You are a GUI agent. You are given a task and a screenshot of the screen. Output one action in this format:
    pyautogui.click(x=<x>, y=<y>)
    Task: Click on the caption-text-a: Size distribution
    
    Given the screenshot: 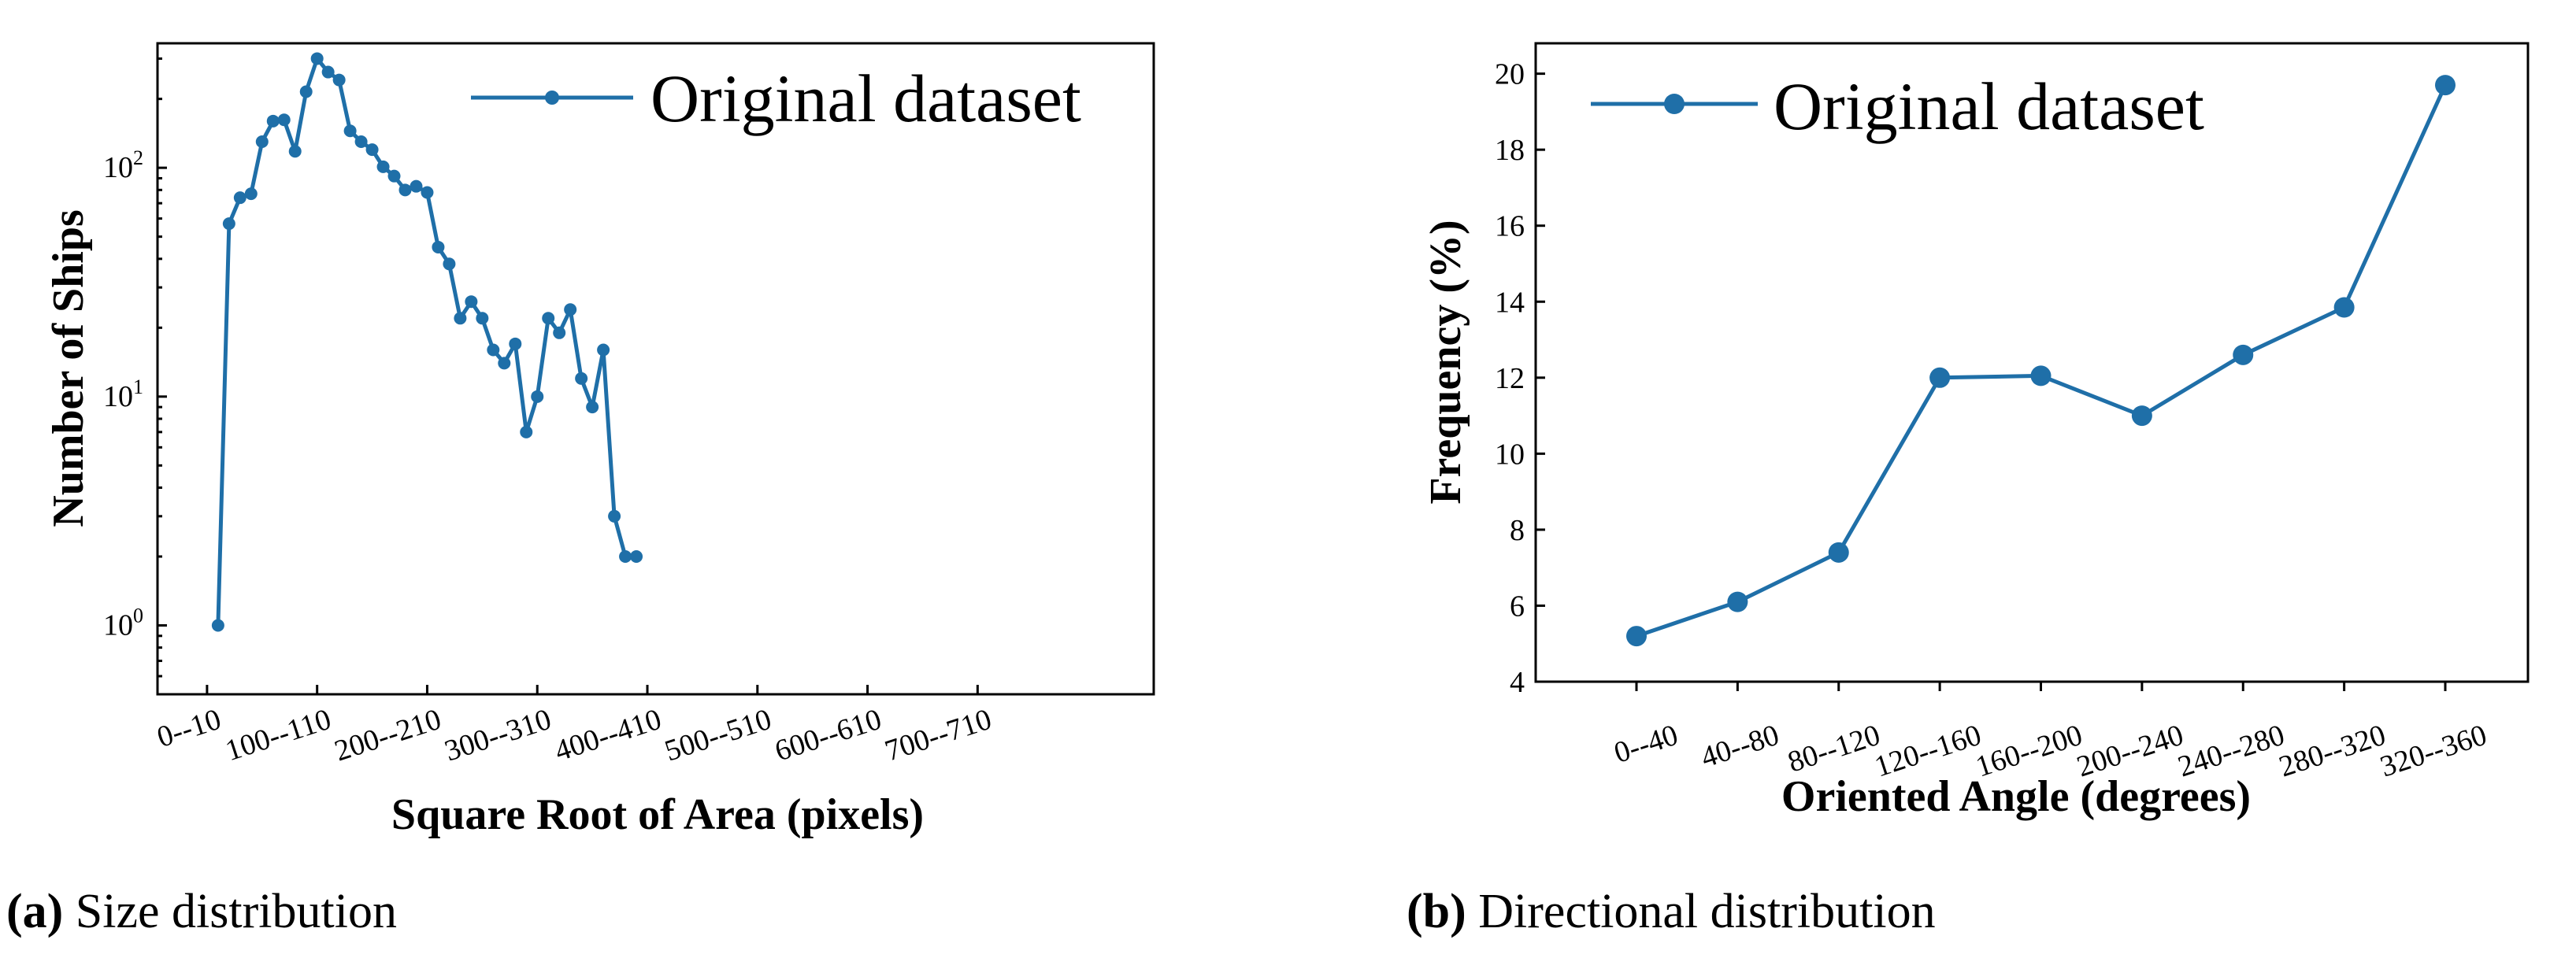 What is the action you would take?
    pyautogui.click(x=236, y=911)
    